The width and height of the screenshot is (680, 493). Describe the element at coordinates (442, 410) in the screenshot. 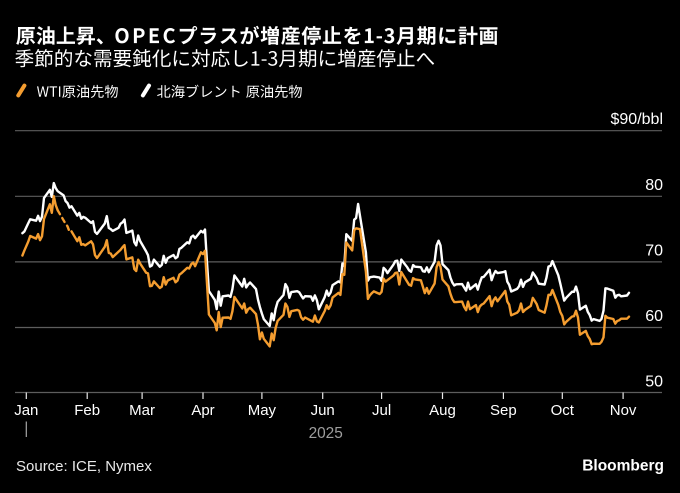

I see `svg-text: Aug` at that location.